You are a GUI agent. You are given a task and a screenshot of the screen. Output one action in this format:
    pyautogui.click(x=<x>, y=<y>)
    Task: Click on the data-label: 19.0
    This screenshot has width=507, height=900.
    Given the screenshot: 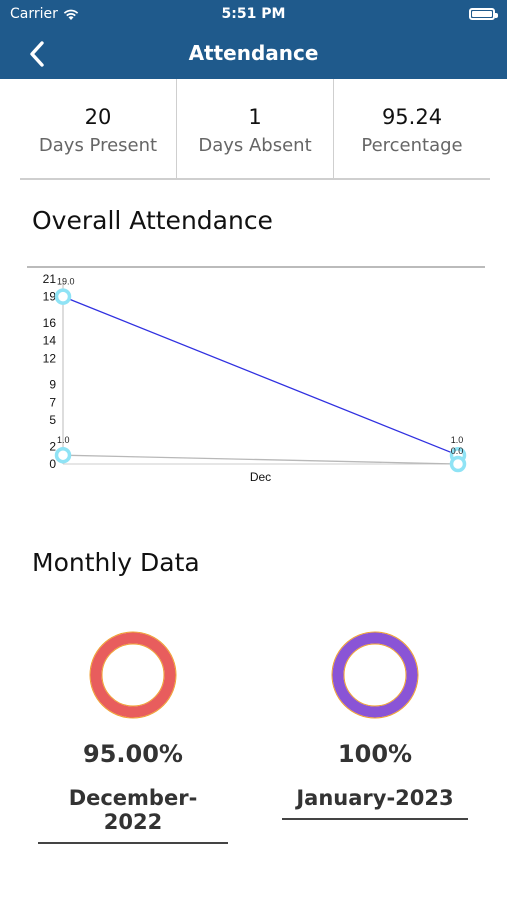 What is the action you would take?
    pyautogui.click(x=66, y=282)
    